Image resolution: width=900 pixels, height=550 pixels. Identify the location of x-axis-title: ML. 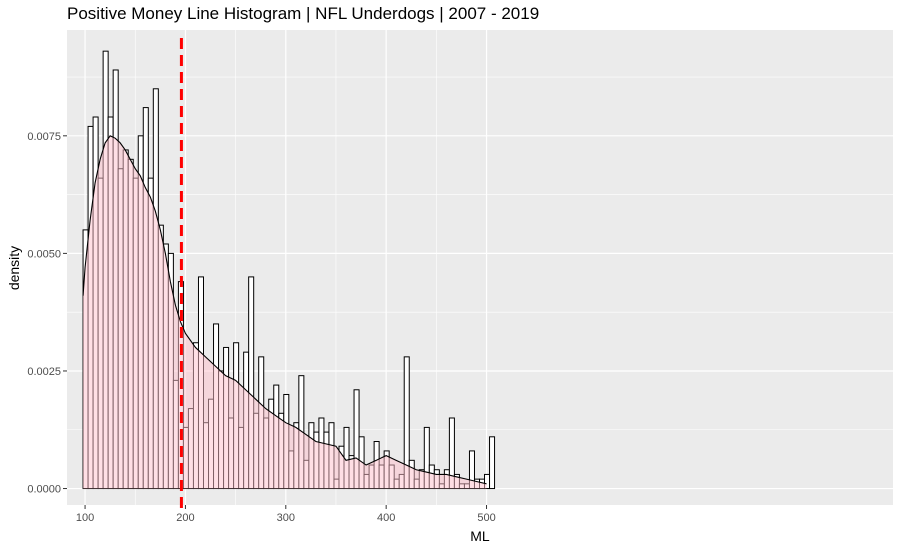
(480, 536).